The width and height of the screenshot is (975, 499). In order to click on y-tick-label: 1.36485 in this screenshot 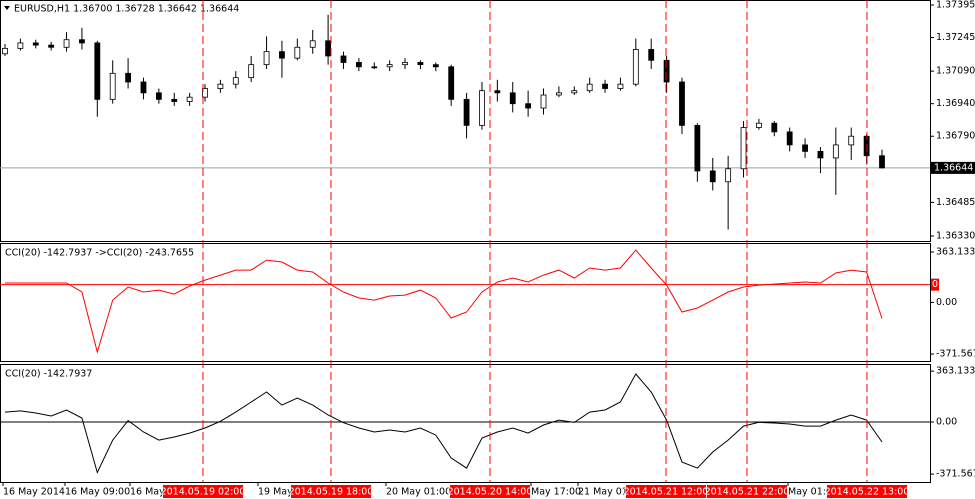, I will do `click(955, 202)`.